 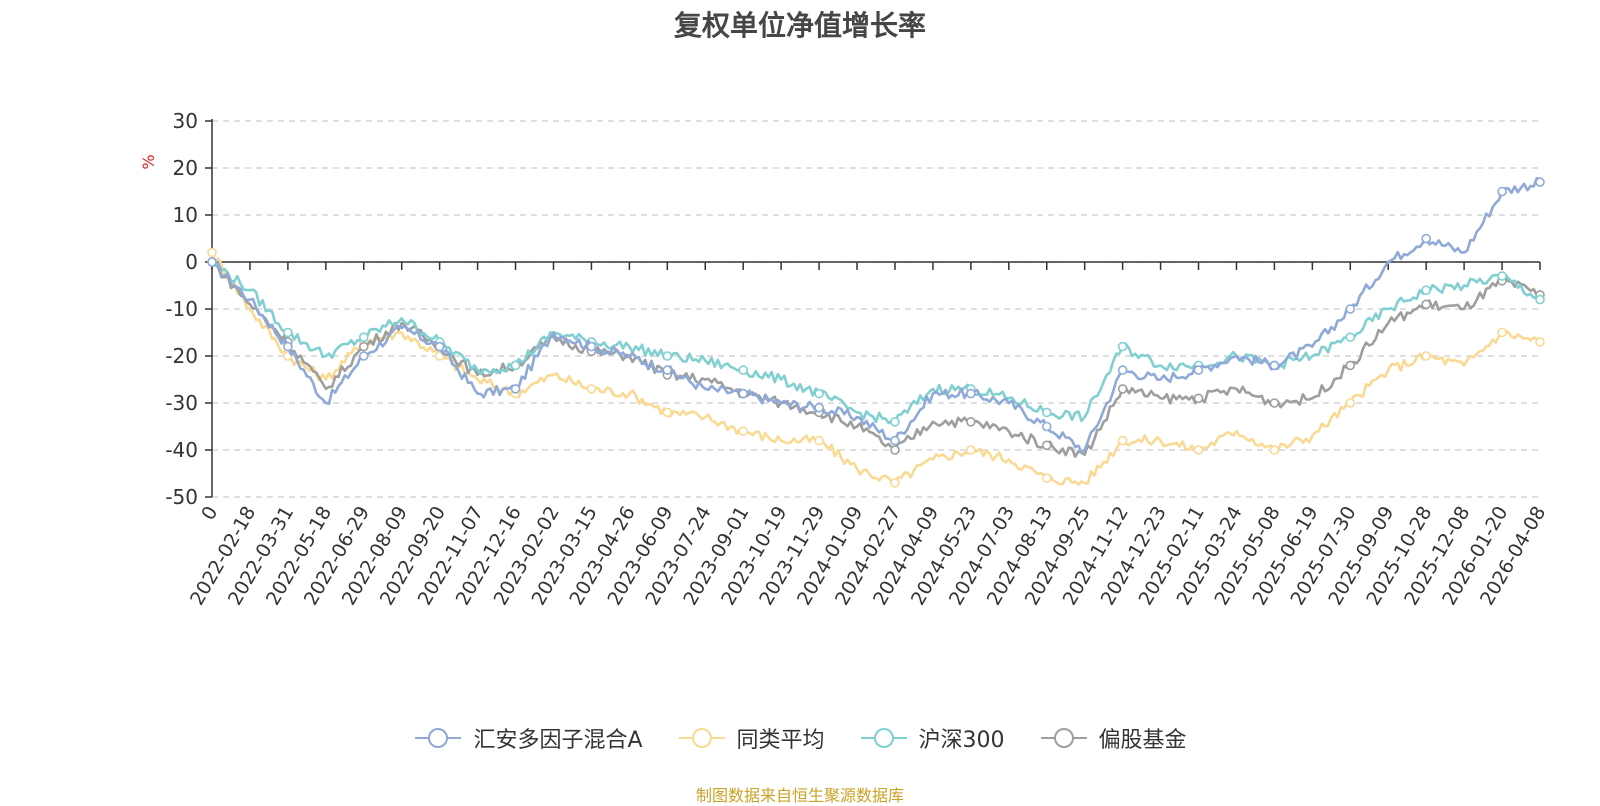 What do you see at coordinates (181, 403) in the screenshot?
I see `y-tick-label: -30` at bounding box center [181, 403].